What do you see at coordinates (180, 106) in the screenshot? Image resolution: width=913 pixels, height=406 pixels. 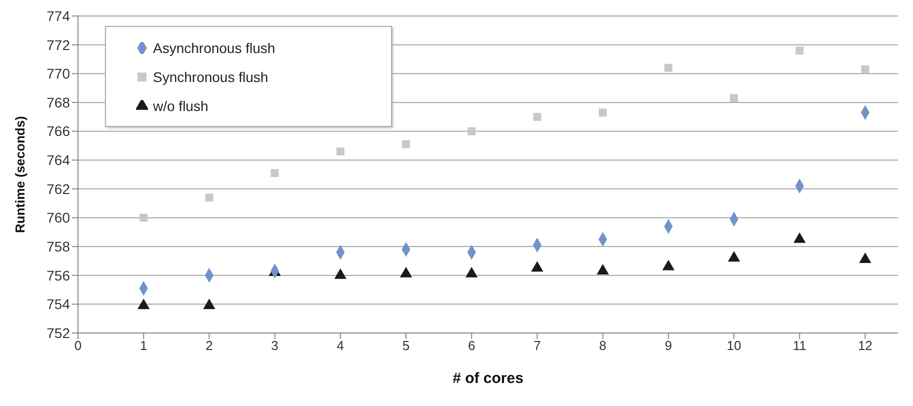 I see `legend-label: w/o flush` at bounding box center [180, 106].